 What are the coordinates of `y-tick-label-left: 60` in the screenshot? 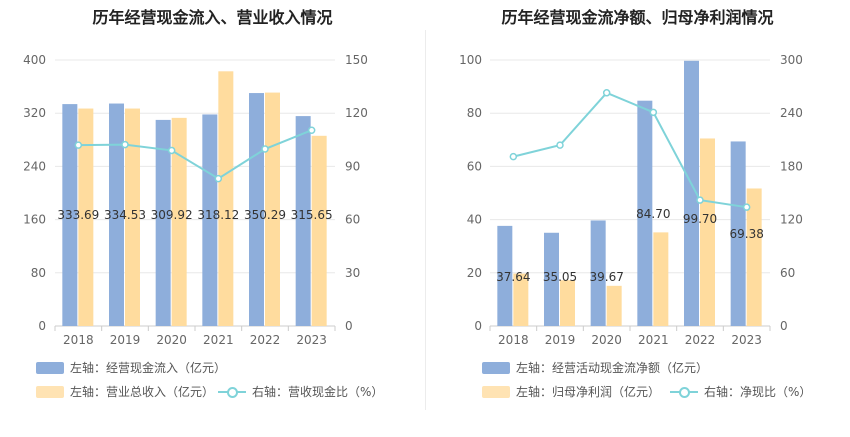 It's located at (474, 166).